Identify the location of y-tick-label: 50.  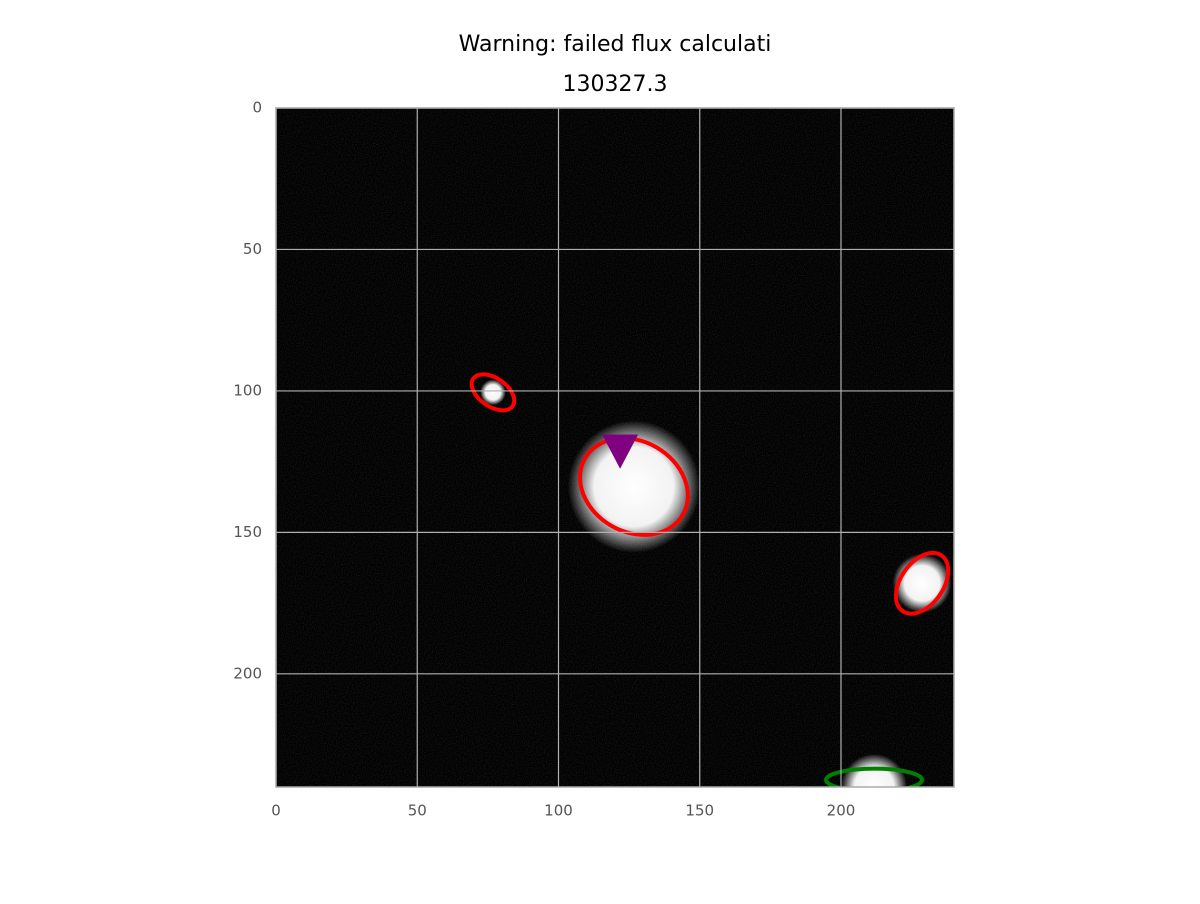
(252, 249).